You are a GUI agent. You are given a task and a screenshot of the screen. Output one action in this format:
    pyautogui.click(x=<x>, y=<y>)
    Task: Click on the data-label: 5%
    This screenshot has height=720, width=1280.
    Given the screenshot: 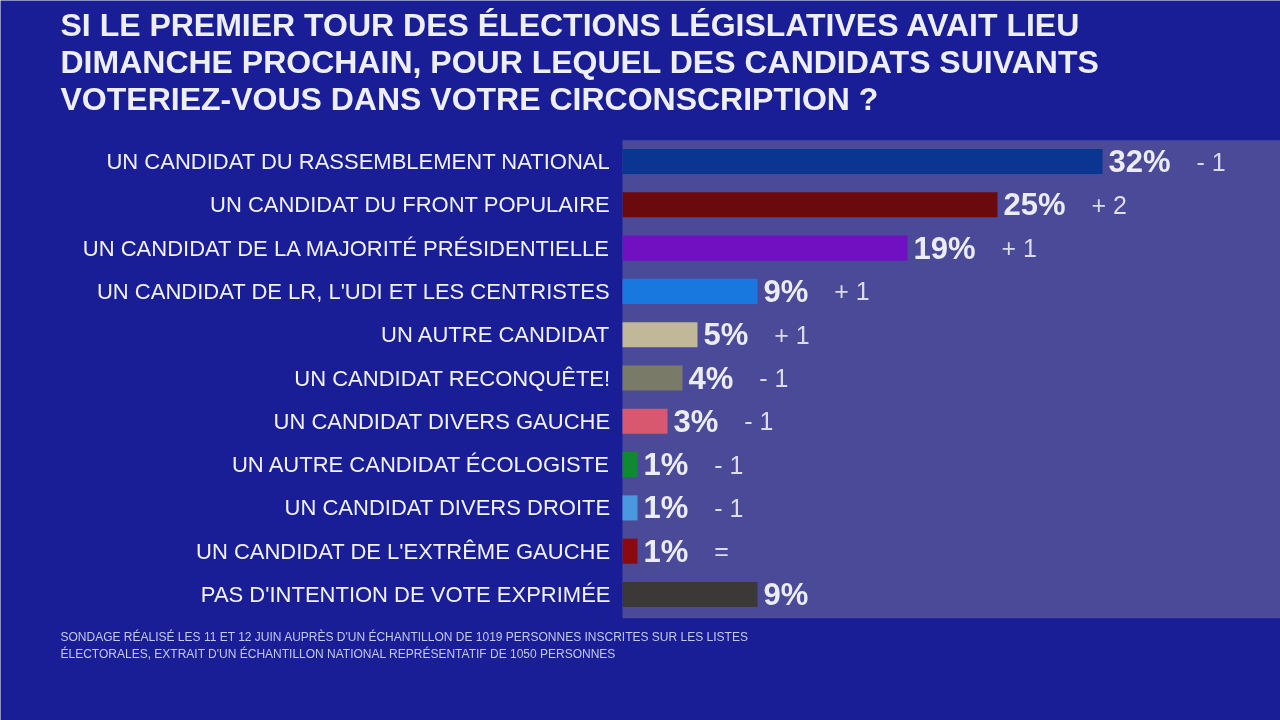 What is the action you would take?
    pyautogui.click(x=726, y=335)
    